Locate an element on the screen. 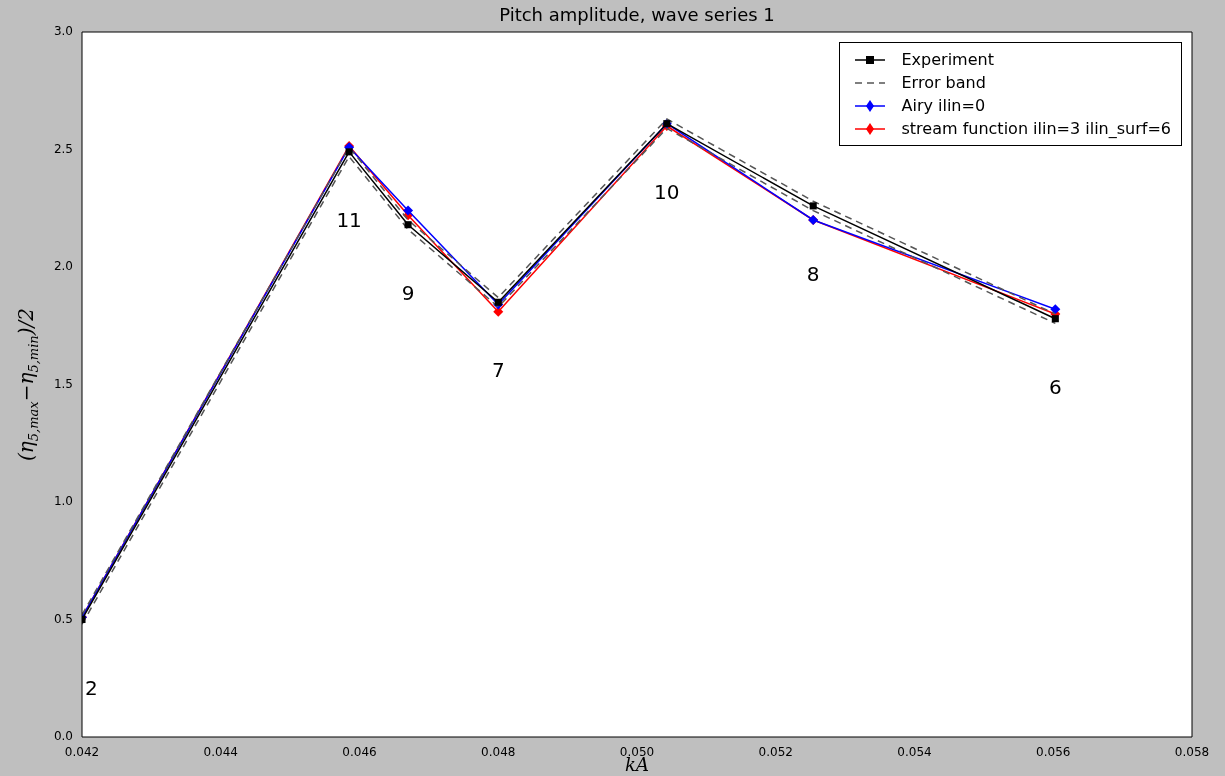 Image resolution: width=1225 pixels, height=776 pixels. x-tick-label: 0.058 is located at coordinates (1192, 752).